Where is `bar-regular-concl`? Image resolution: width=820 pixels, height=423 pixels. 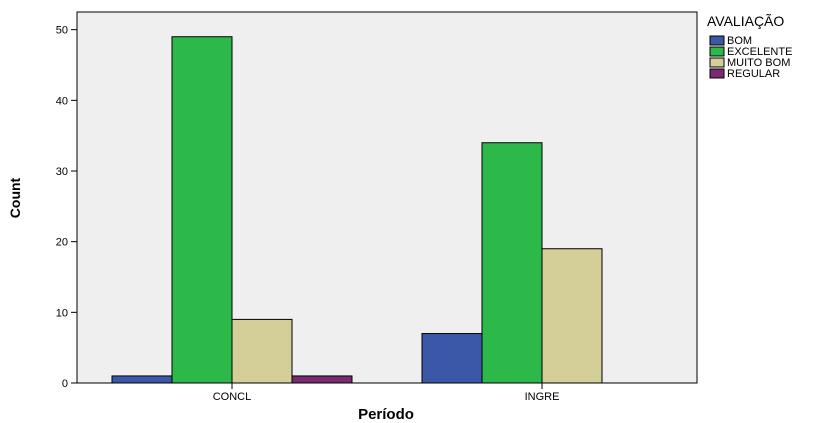 bar-regular-concl is located at coordinates (322, 379).